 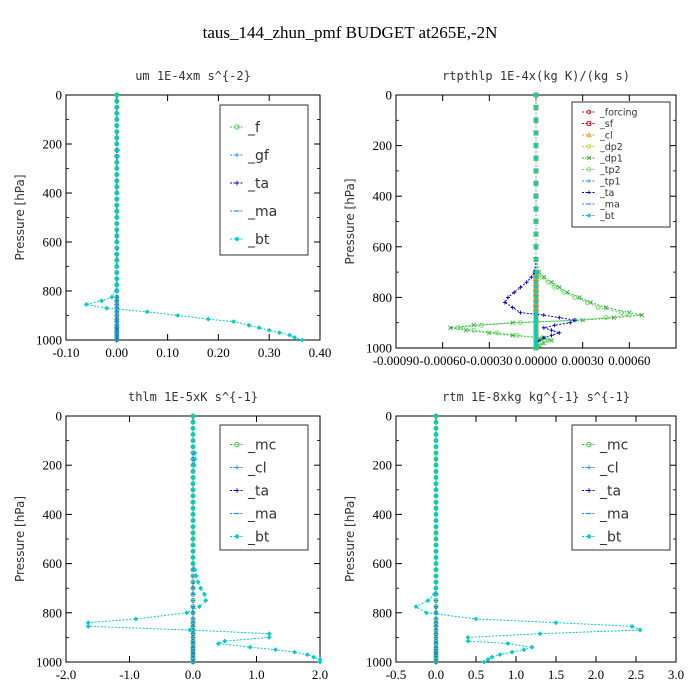 What do you see at coordinates (610, 492) in the screenshot?
I see `legend-label: _ta` at bounding box center [610, 492].